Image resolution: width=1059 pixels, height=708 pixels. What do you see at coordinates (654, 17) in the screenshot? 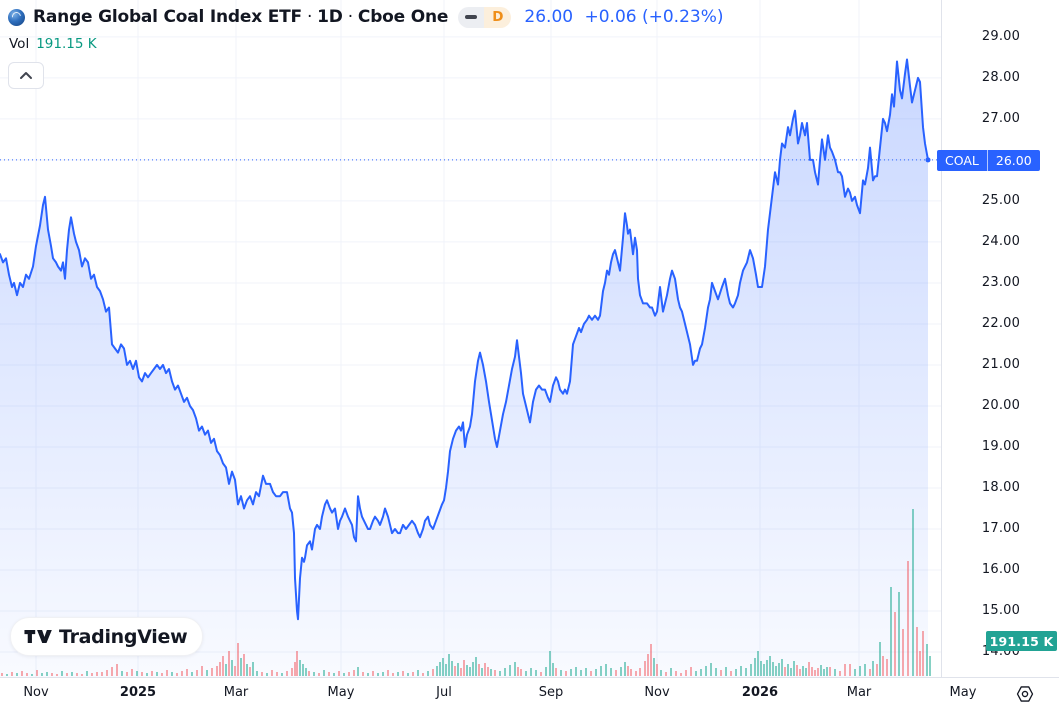
I see `price-change: +0.06 (+0.23%)` at bounding box center [654, 17].